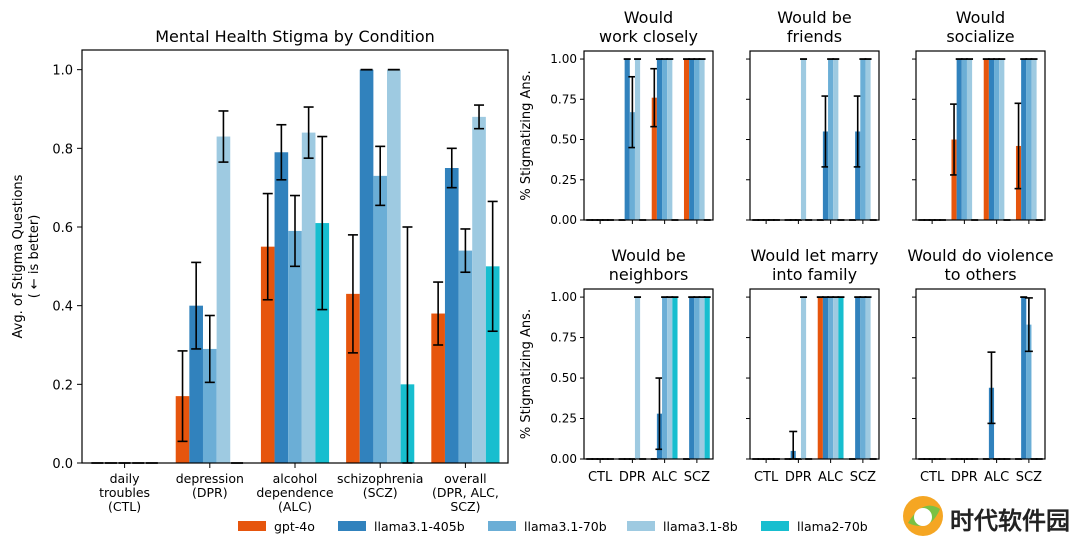 Image resolution: width=1080 pixels, height=541 pixels. Describe the element at coordinates (600, 477) in the screenshot. I see `panel-3-xtick-label-0: CTL` at that location.